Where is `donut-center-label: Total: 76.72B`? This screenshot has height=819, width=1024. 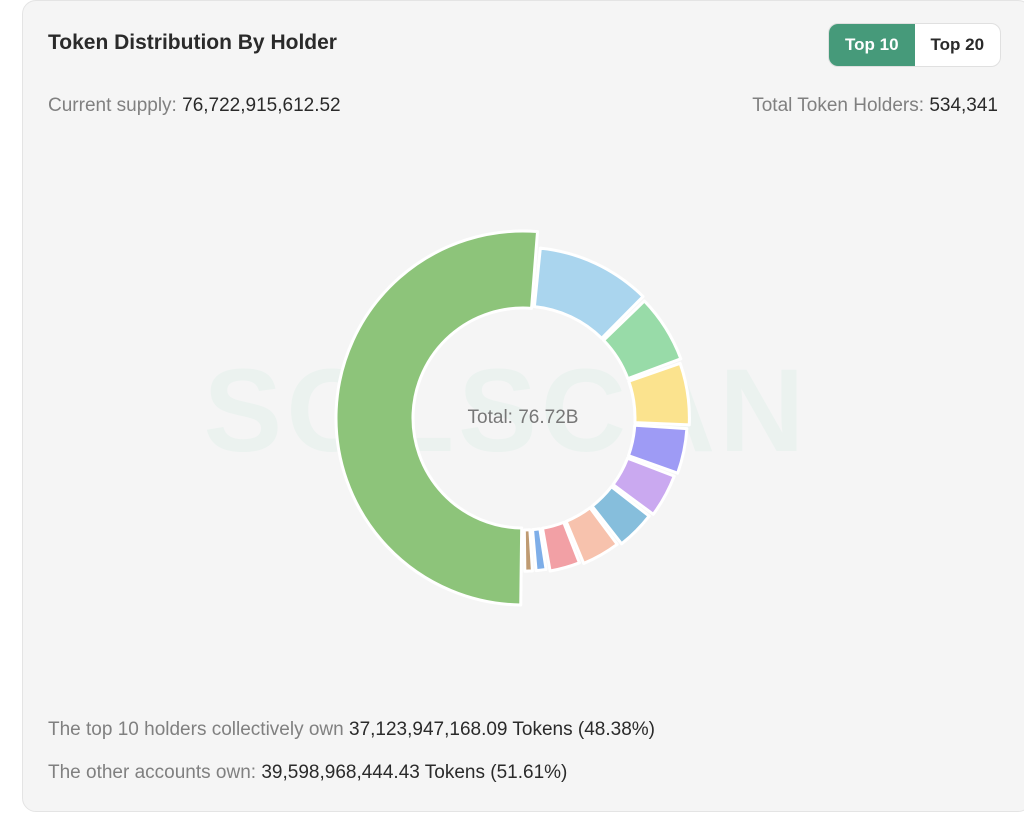
donut-center-label: Total: 76.72B is located at coordinates (523, 417).